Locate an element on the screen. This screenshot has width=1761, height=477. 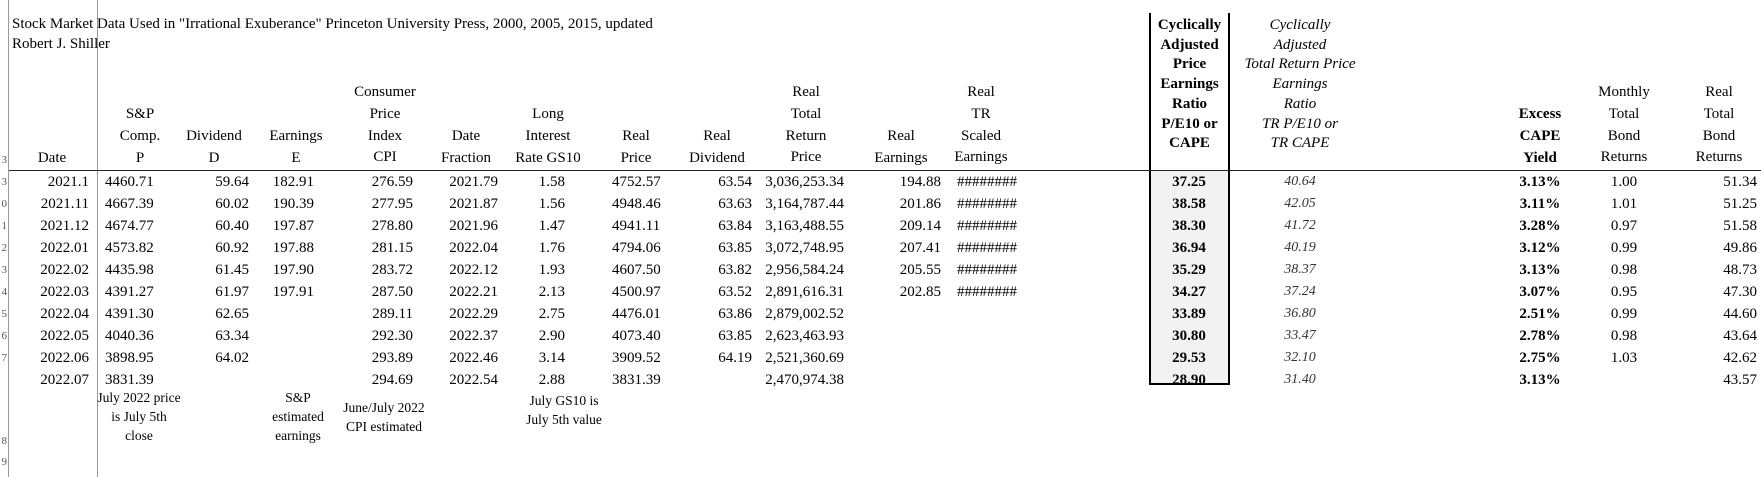
note-earnings: S&P estimated earnings is located at coordinates (298, 416).